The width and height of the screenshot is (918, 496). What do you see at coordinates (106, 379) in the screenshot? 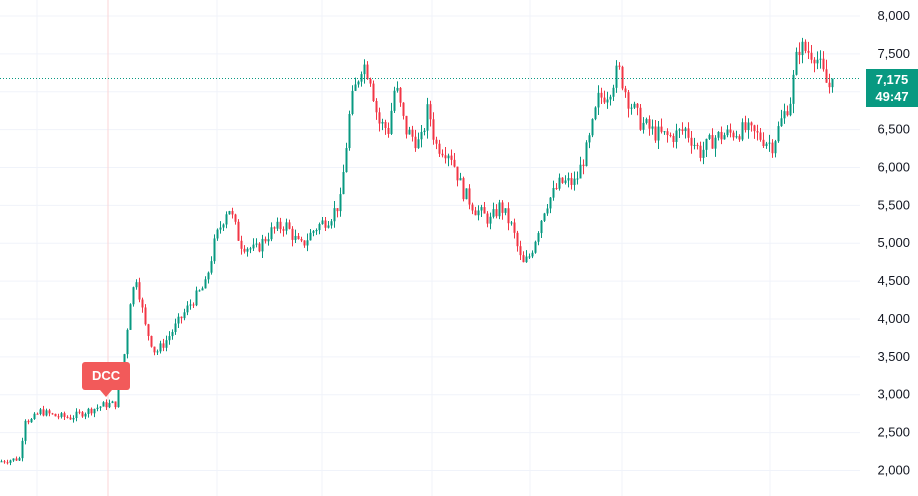
I see `event-marker: DCC` at bounding box center [106, 379].